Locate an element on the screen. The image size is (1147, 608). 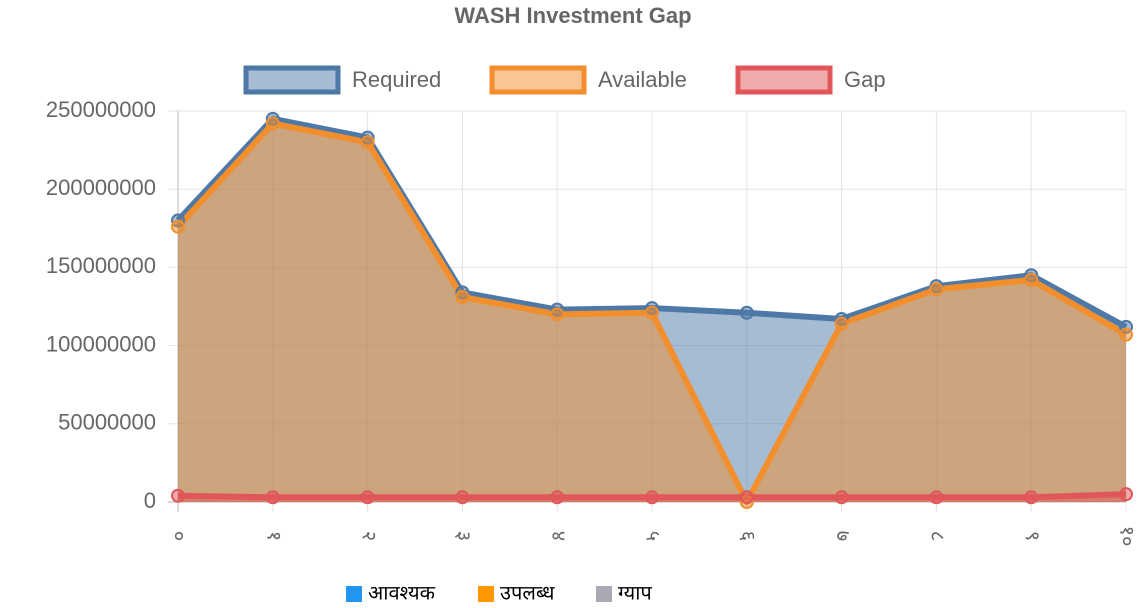
y-tick-label: 200000000 is located at coordinates (101, 187).